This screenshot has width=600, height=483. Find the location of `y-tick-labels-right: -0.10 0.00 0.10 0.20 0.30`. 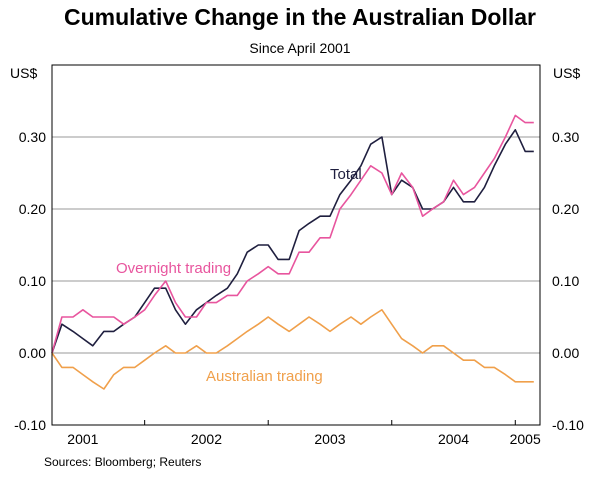

y-tick-labels-right: -0.10 0.00 0.10 0.20 0.30 is located at coordinates (568, 281).